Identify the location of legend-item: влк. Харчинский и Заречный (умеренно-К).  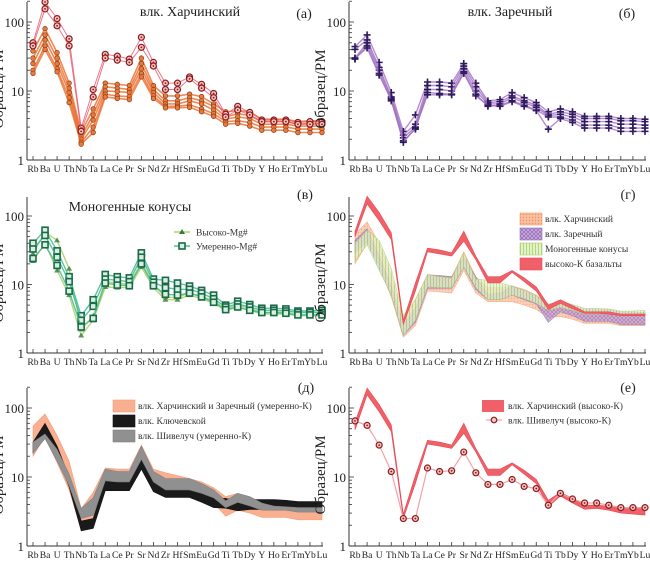
(212, 406).